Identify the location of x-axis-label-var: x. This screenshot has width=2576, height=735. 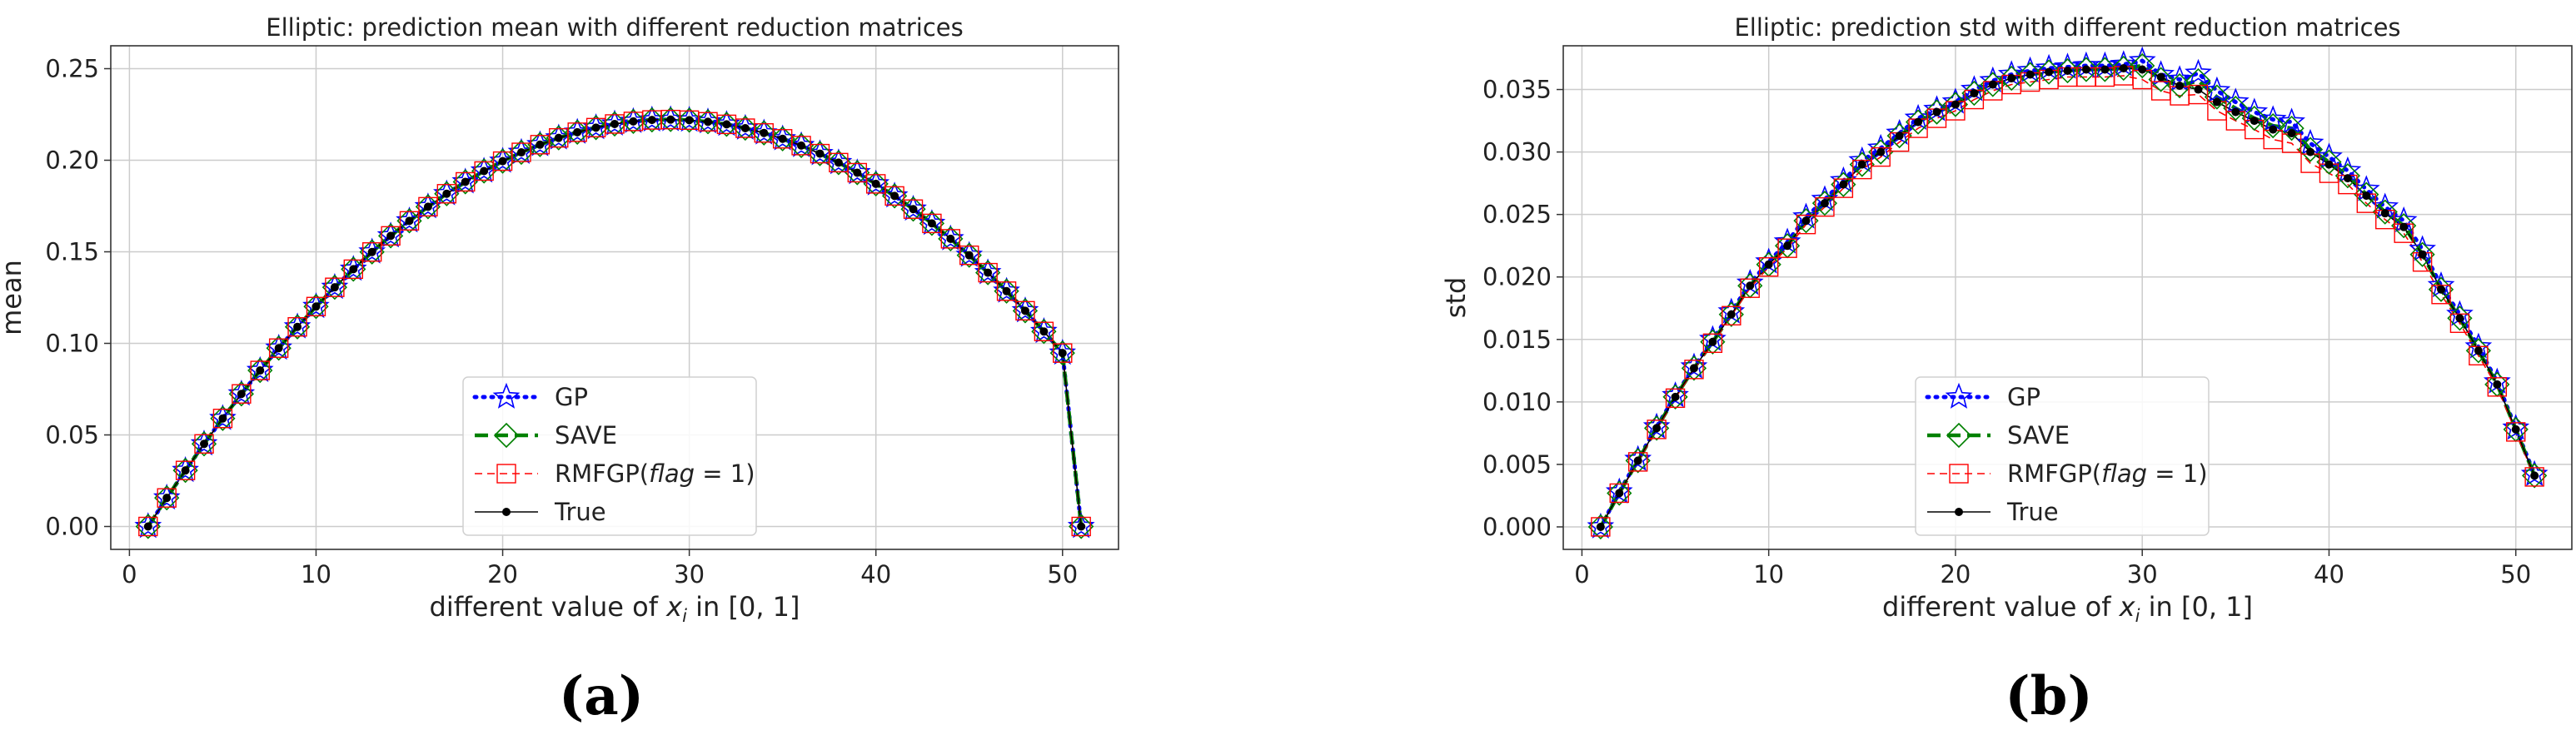
(2127, 607).